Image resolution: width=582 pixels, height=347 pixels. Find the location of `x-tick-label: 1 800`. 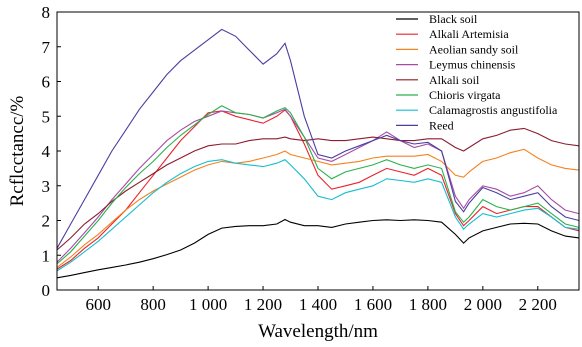

x-tick-label: 1 800 is located at coordinates (428, 304).